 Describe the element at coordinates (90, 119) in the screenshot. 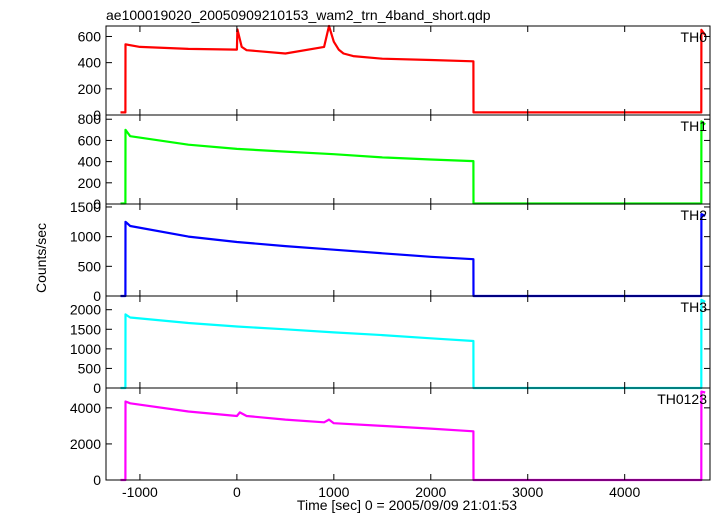

I see `y-tick-label: 800` at that location.